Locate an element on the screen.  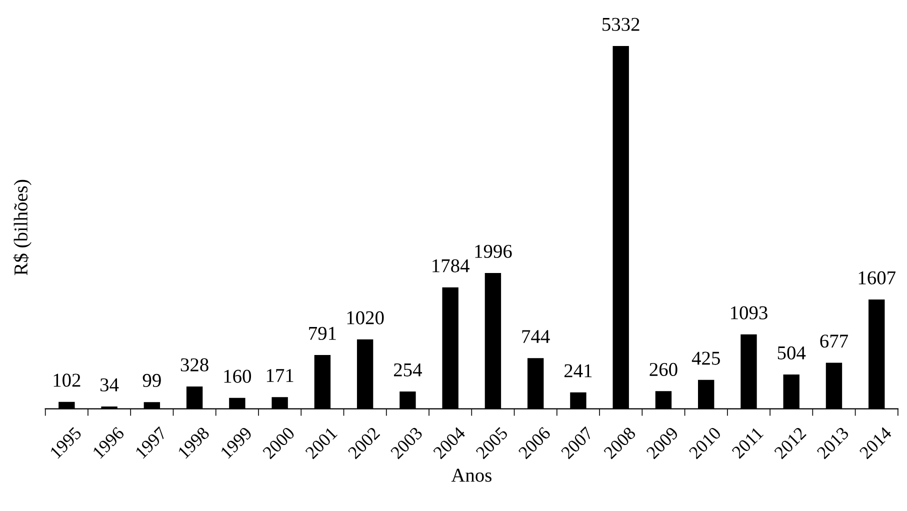
data-label: 504 is located at coordinates (792, 353).